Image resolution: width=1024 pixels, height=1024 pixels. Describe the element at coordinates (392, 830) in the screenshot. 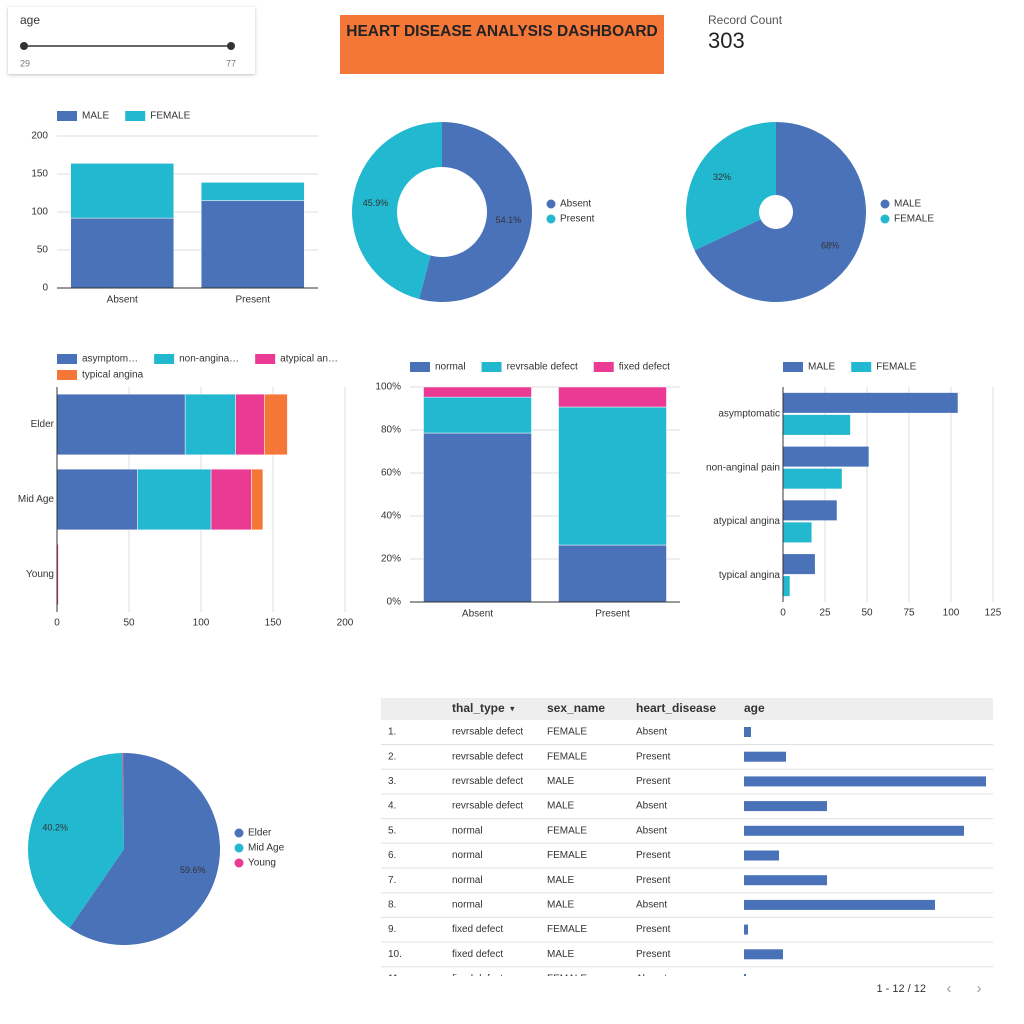

I see `row-index: 5.` at that location.